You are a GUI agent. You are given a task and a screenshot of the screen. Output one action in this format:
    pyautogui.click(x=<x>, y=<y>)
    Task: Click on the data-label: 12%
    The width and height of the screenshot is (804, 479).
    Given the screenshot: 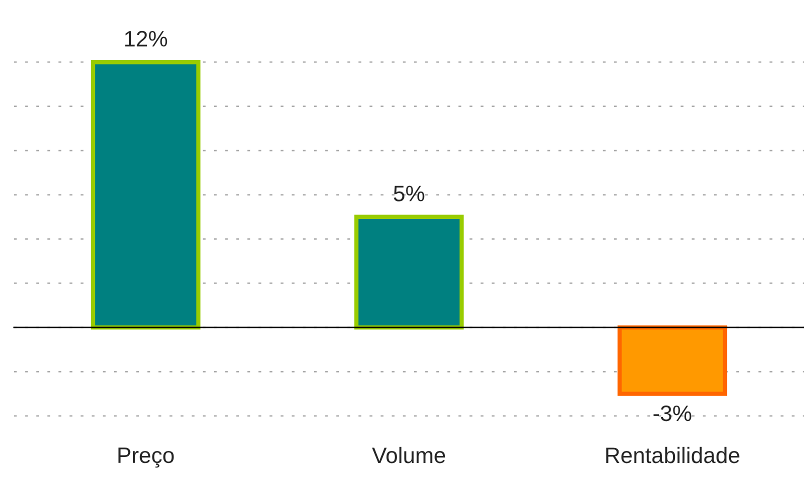 What is the action you would take?
    pyautogui.click(x=146, y=38)
    